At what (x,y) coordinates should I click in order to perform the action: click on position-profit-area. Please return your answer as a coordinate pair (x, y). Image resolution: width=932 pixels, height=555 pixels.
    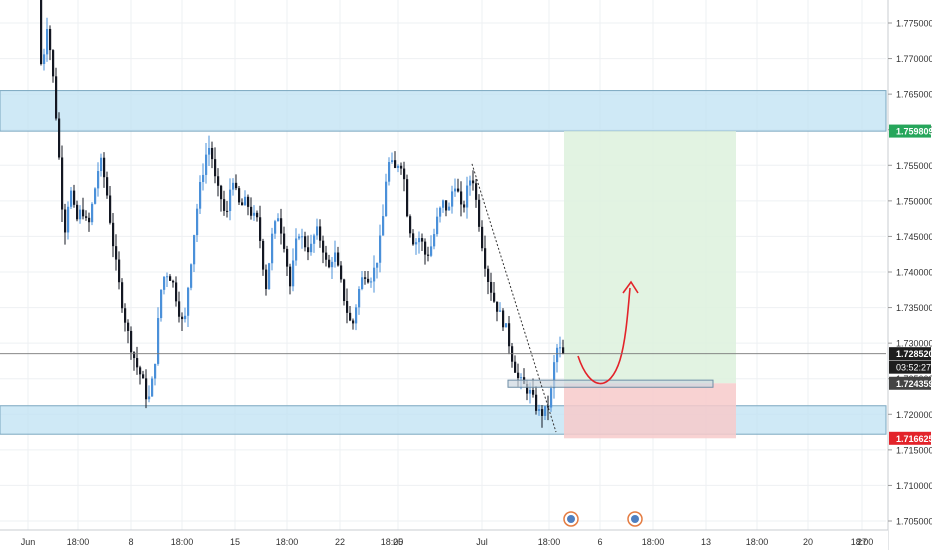
    Looking at the image, I should click on (650, 257).